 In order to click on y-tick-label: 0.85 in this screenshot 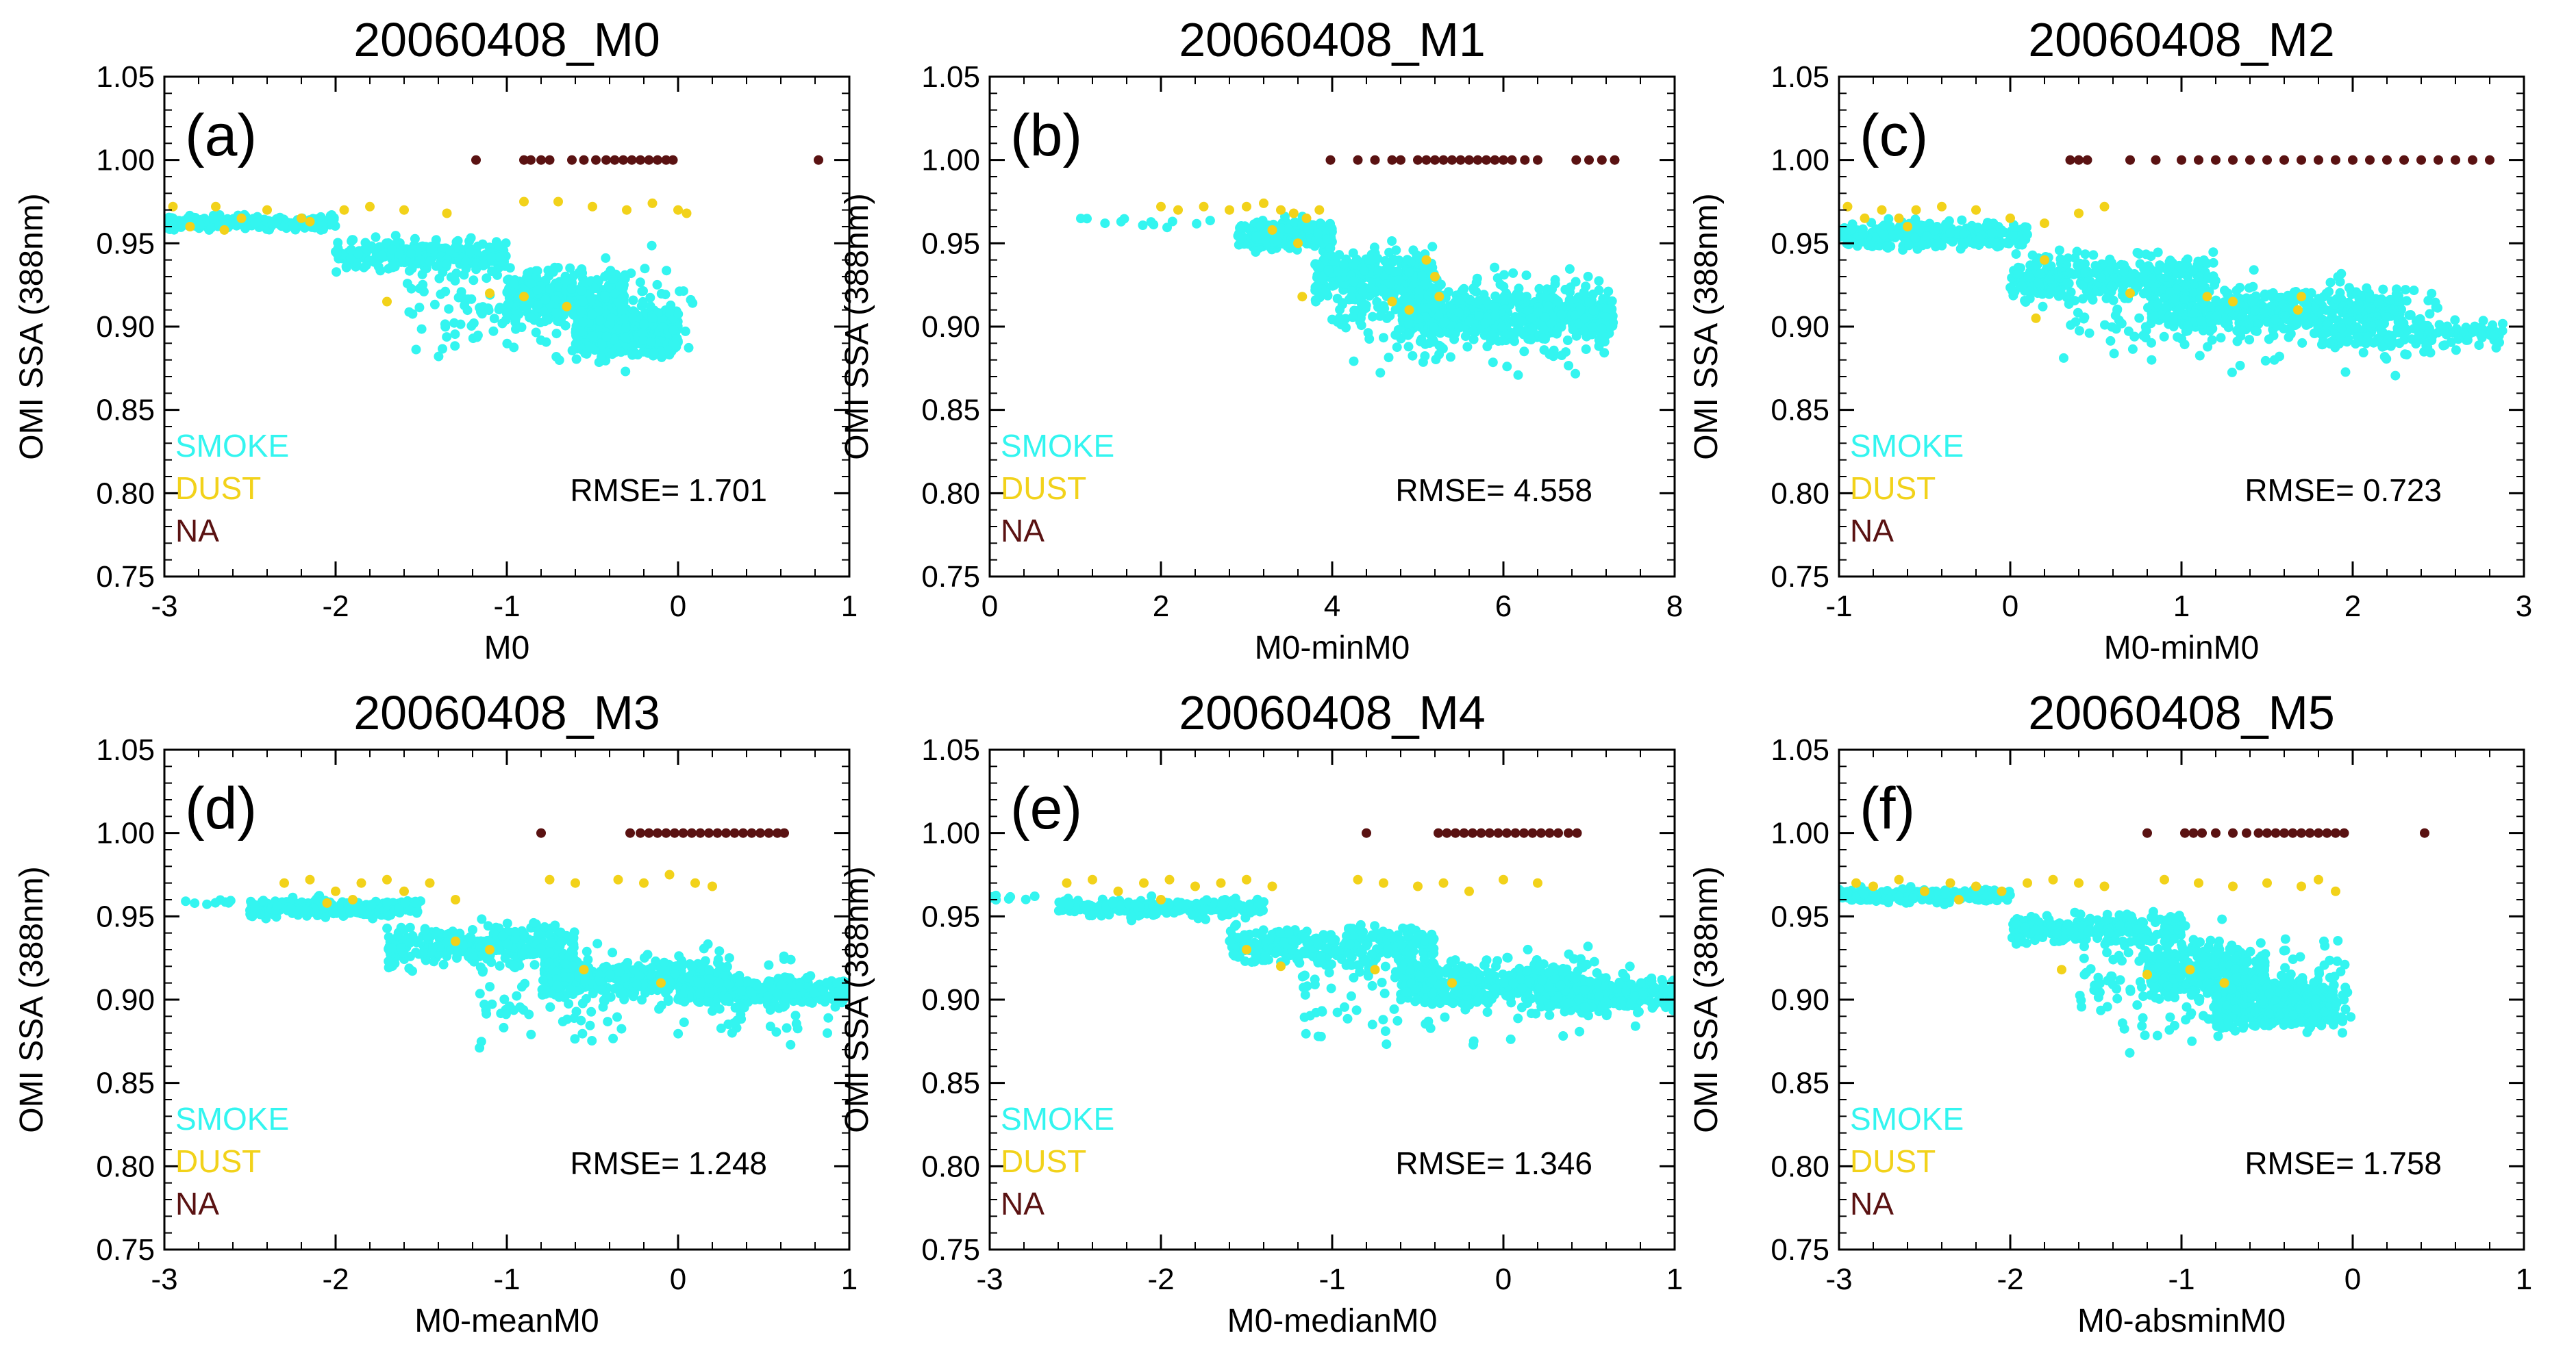, I will do `click(125, 410)`.